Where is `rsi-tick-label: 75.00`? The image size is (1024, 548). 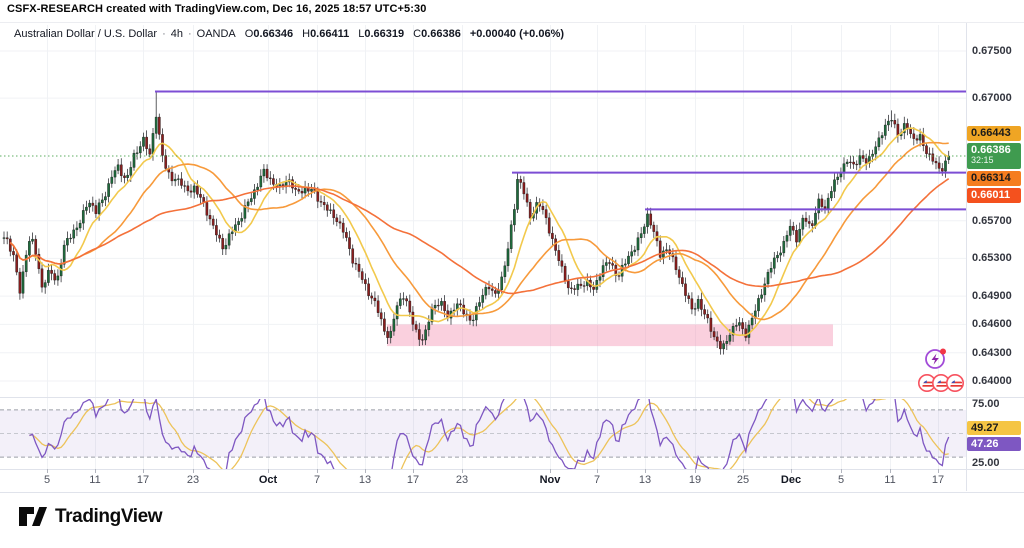 rsi-tick-label: 75.00 is located at coordinates (986, 404).